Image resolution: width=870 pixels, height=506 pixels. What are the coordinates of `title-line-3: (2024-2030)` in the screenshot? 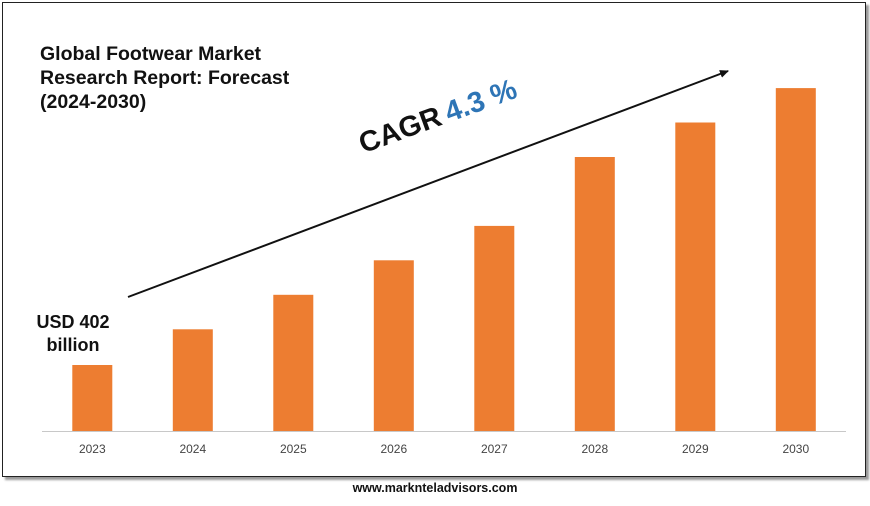 It's located at (93, 102).